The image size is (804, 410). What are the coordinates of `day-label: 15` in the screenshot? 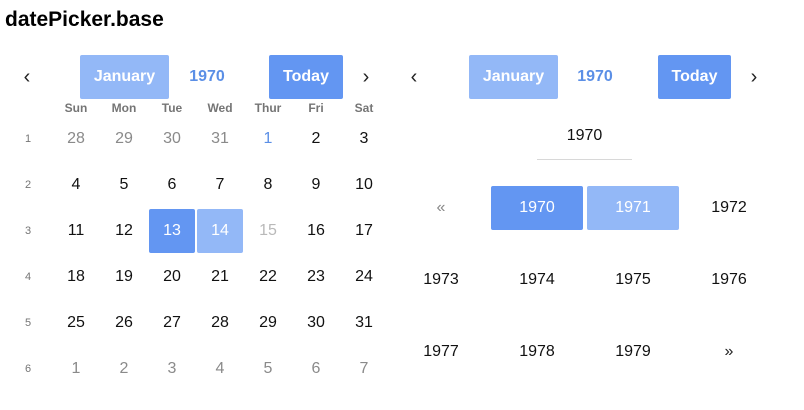 It's located at (268, 230).